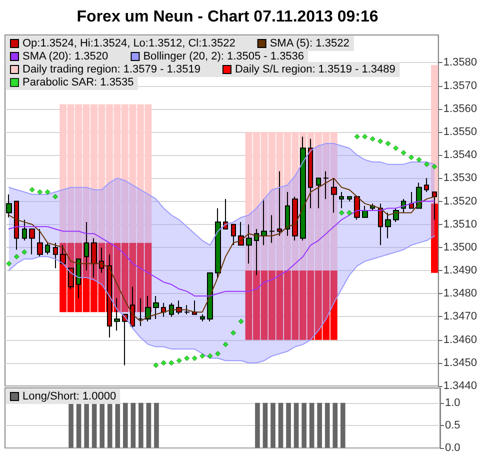 The width and height of the screenshot is (480, 457). What do you see at coordinates (460, 386) in the screenshot?
I see `y-tick-label: 1.3440` at bounding box center [460, 386].